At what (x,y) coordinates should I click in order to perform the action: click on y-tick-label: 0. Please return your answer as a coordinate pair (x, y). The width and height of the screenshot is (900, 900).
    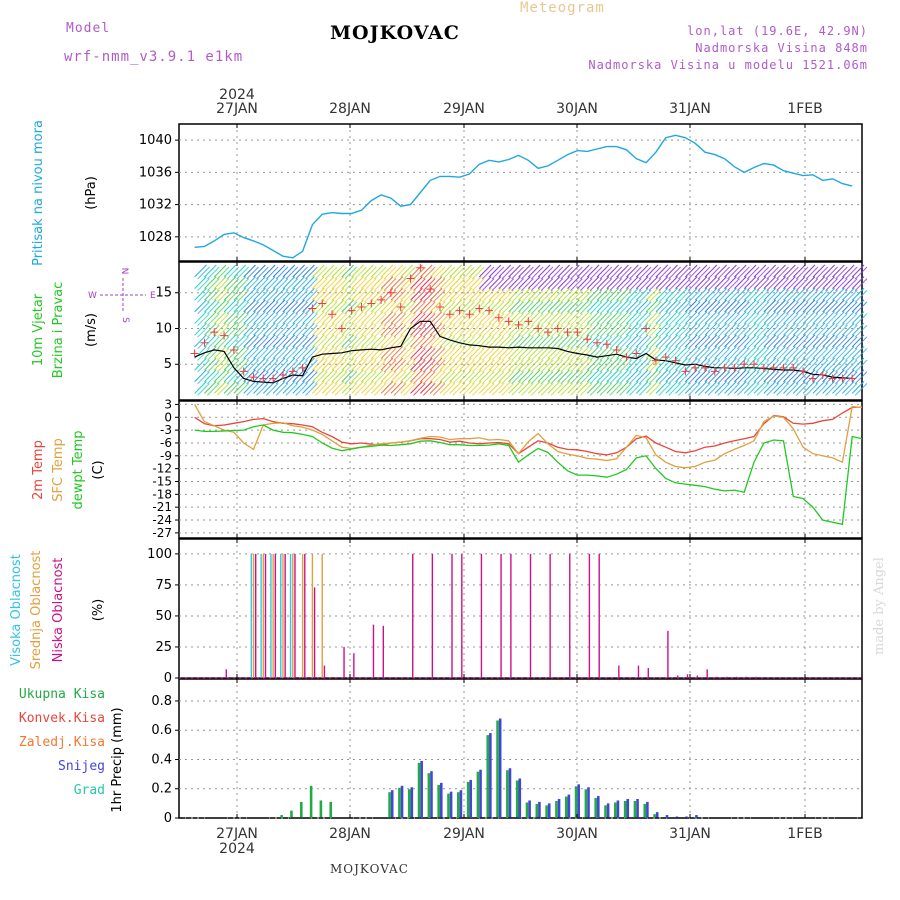
    Looking at the image, I should click on (168, 678).